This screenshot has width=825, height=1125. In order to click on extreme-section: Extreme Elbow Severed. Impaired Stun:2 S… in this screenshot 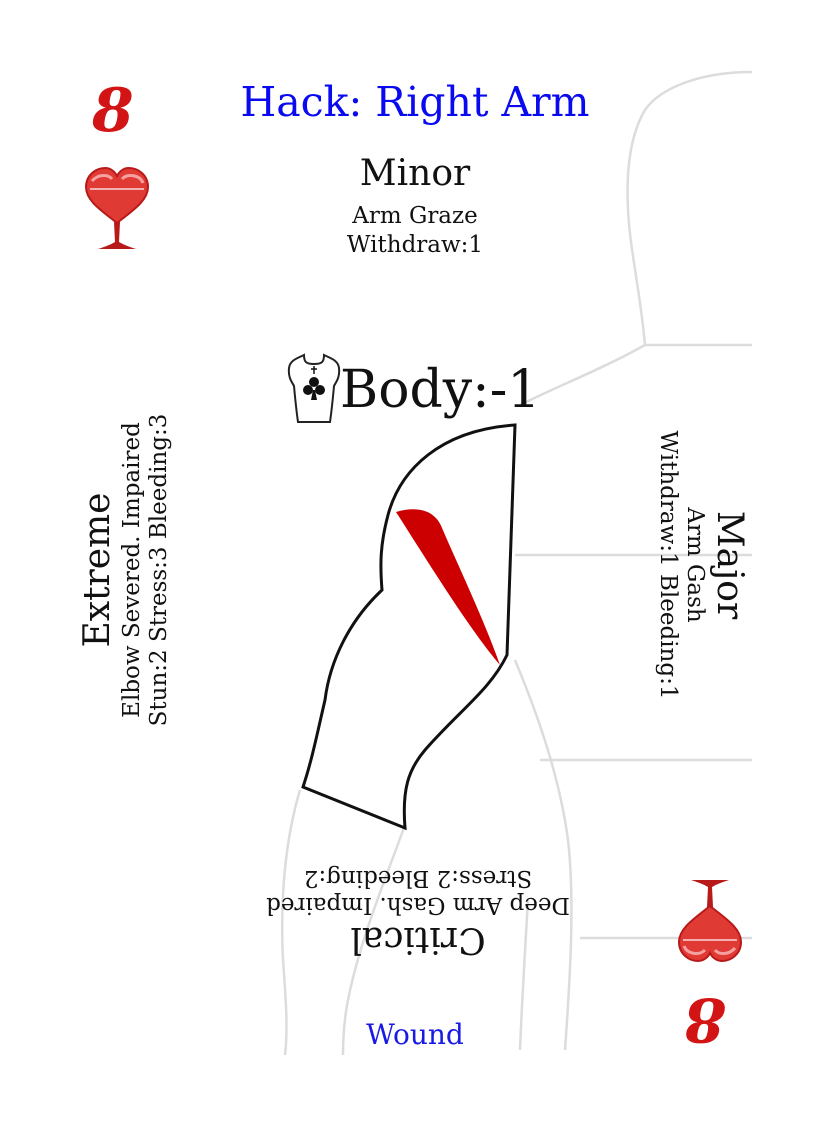, I will do `click(147, 570)`.